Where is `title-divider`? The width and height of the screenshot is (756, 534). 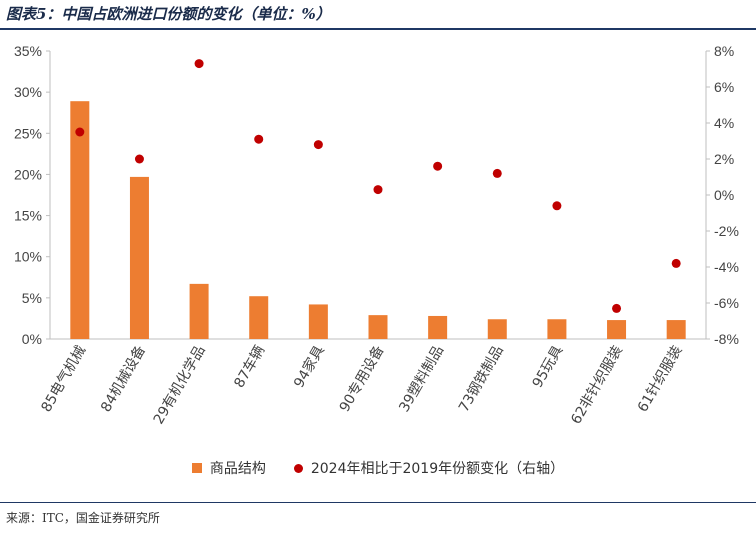 title-divider is located at coordinates (378, 29).